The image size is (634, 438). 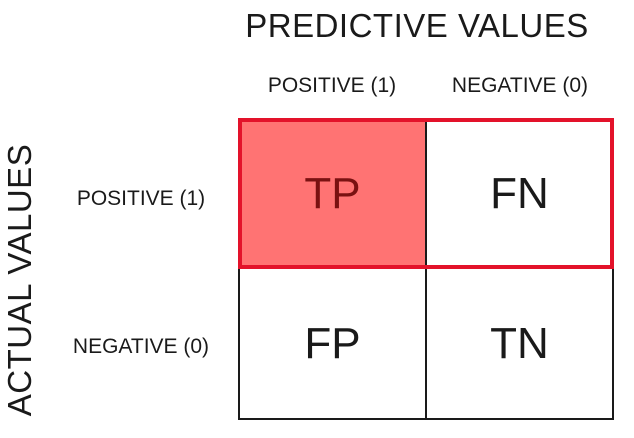 I want to click on column-header-positive: POSITIVE (1), so click(x=332, y=85).